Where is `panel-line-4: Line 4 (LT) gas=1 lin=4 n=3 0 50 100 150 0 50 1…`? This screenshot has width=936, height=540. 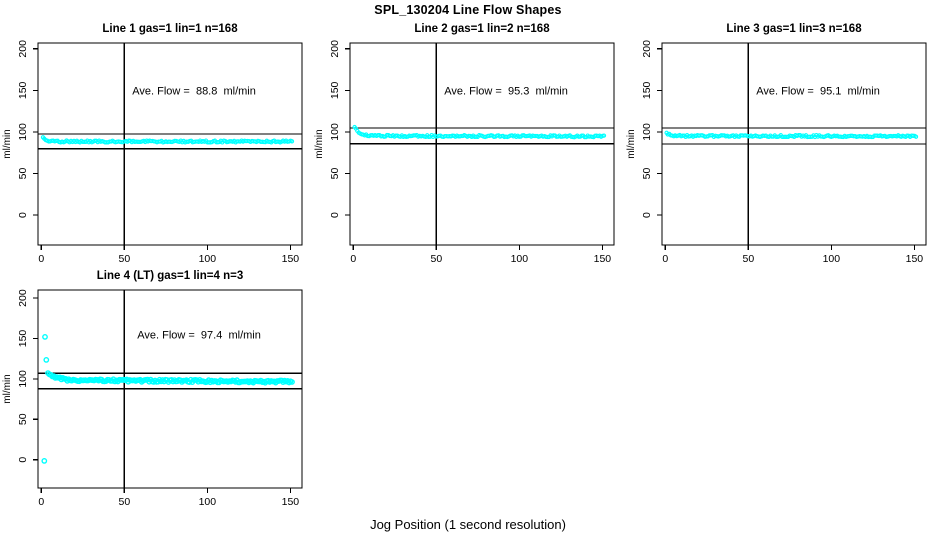 panel-line-4: Line 4 (LT) gas=1 lin=4 n=3 0 50 100 150 0 50 1… is located at coordinates (152, 389).